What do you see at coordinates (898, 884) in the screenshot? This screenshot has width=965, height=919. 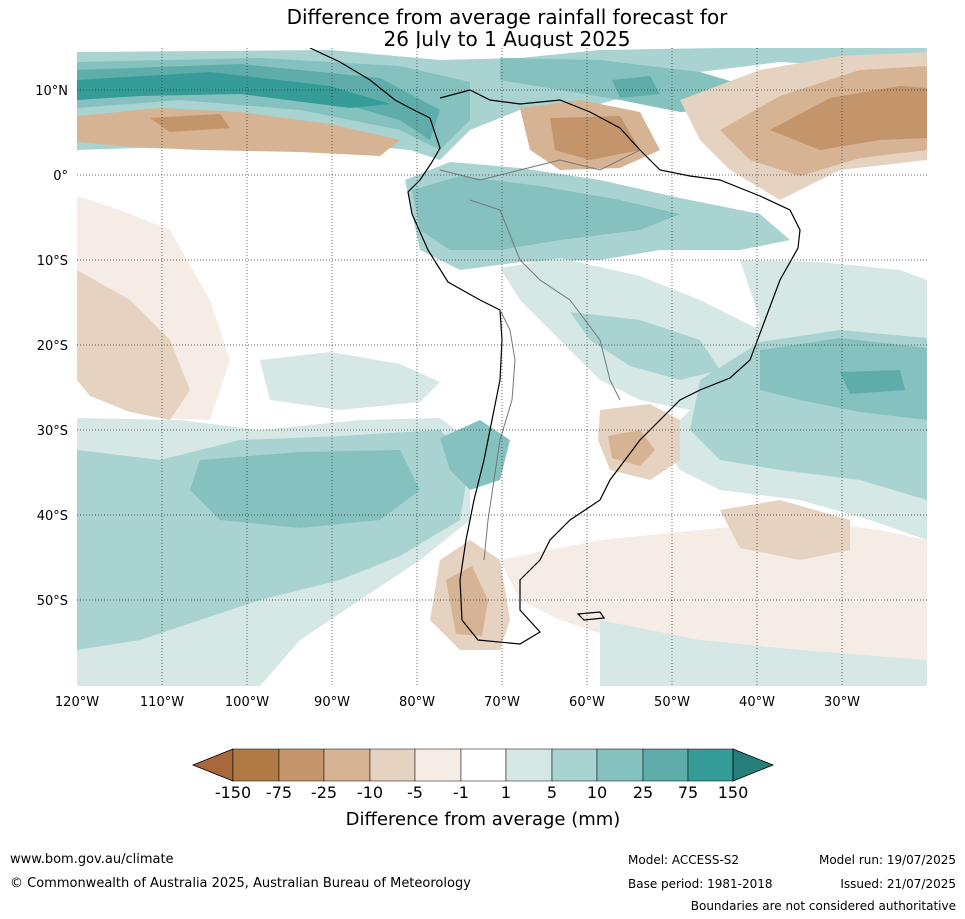 I see `footer-issued: Issued: 21/07/2025` at bounding box center [898, 884].